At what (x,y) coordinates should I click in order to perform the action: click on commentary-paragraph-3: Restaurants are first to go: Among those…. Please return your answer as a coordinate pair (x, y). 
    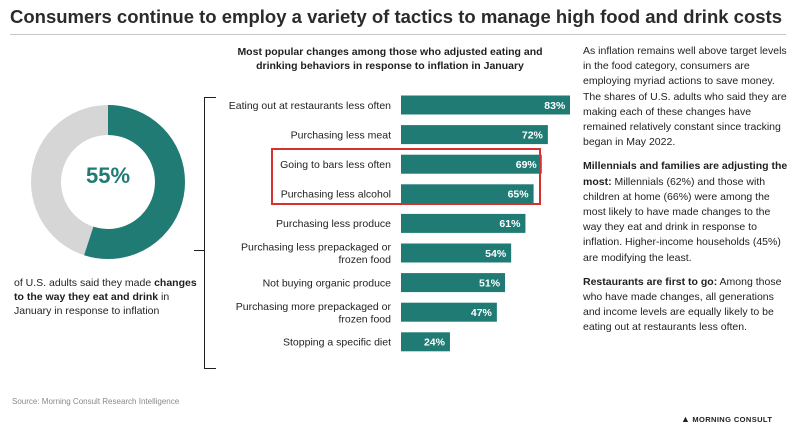
    Looking at the image, I should click on (686, 305).